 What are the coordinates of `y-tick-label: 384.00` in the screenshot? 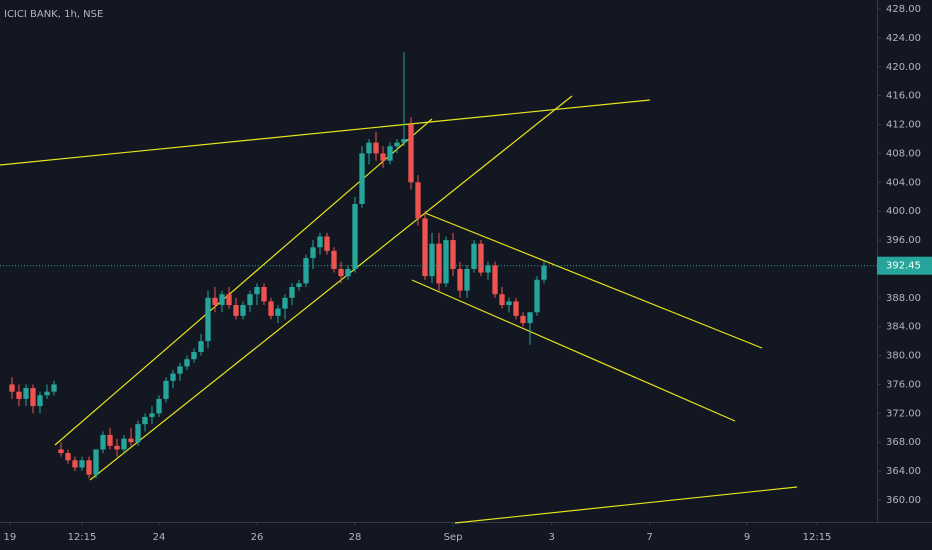 It's located at (903, 327).